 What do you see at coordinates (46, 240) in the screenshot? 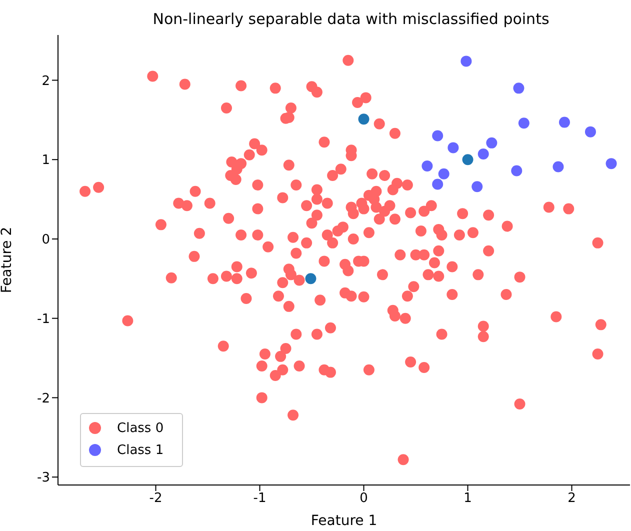
I see `y-tick-label: 0` at bounding box center [46, 240].